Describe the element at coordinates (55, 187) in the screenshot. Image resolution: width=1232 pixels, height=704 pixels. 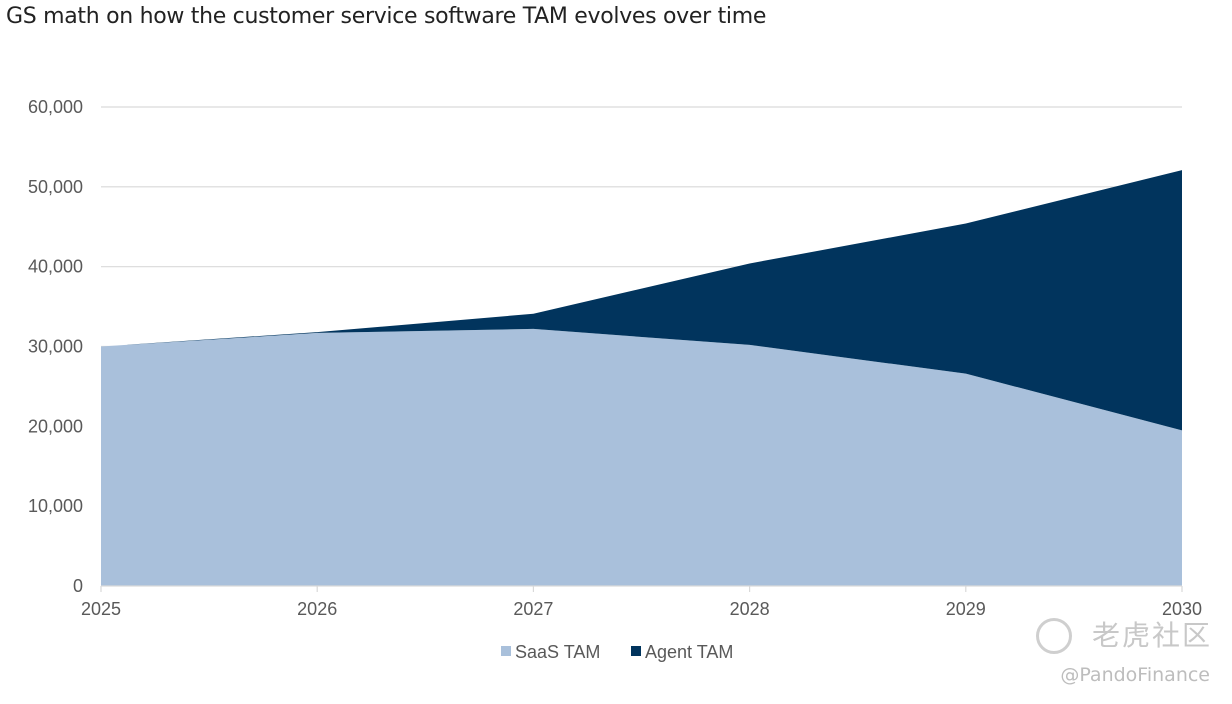
I see `y-tick-label: 50,000` at that location.